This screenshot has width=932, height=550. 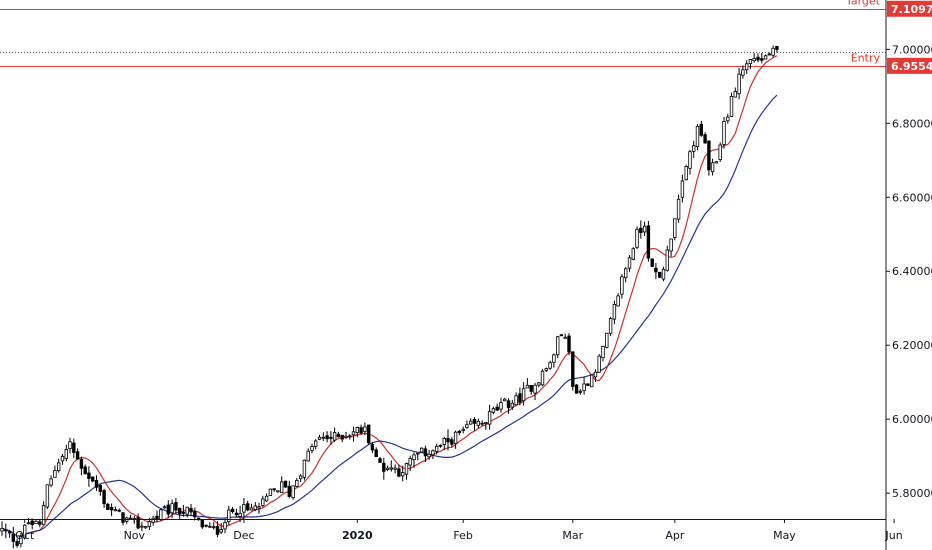 What do you see at coordinates (459, 530) in the screenshot?
I see `time-axis: Oct Nov Dec 2020 Feb Mar Apr May Jun` at bounding box center [459, 530].